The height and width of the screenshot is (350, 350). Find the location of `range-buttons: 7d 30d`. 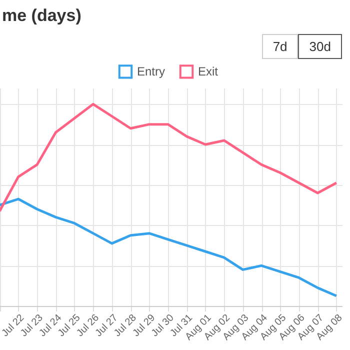

range-buttons: 7d 30d is located at coordinates (302, 46).